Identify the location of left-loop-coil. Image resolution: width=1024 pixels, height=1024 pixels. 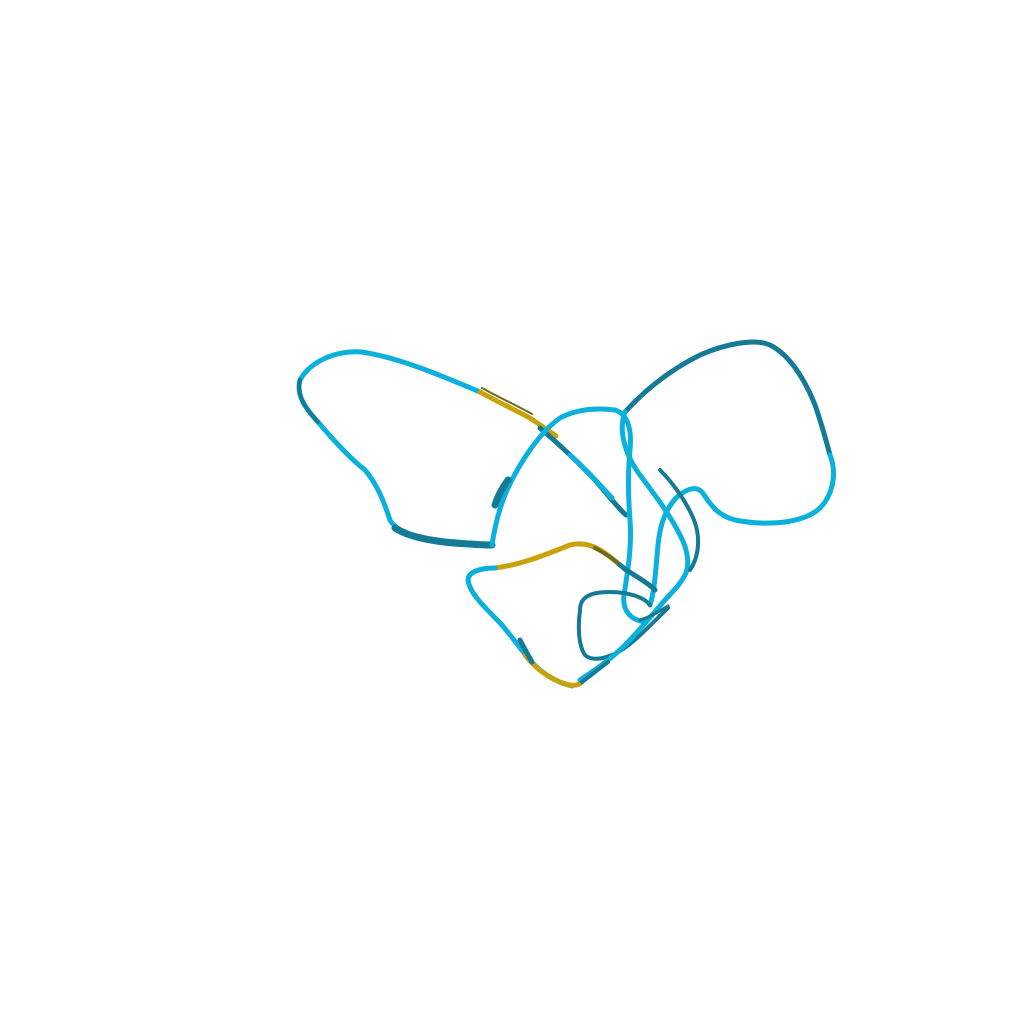
(395, 448).